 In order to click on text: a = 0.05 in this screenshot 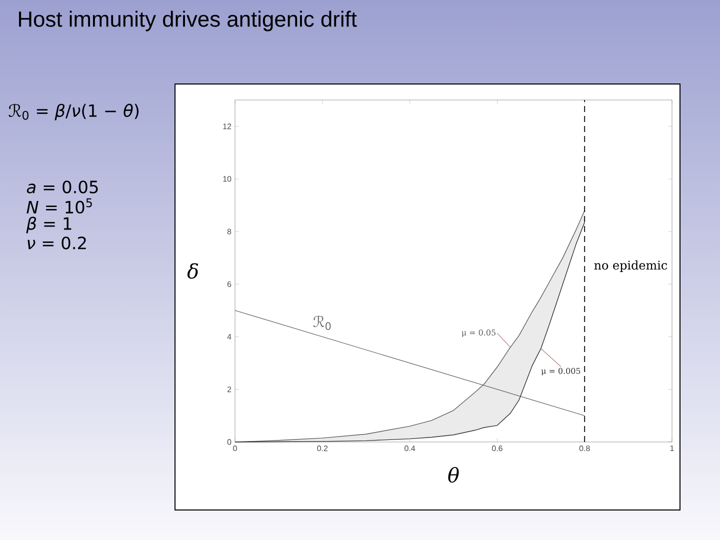, I will do `click(62, 187)`.